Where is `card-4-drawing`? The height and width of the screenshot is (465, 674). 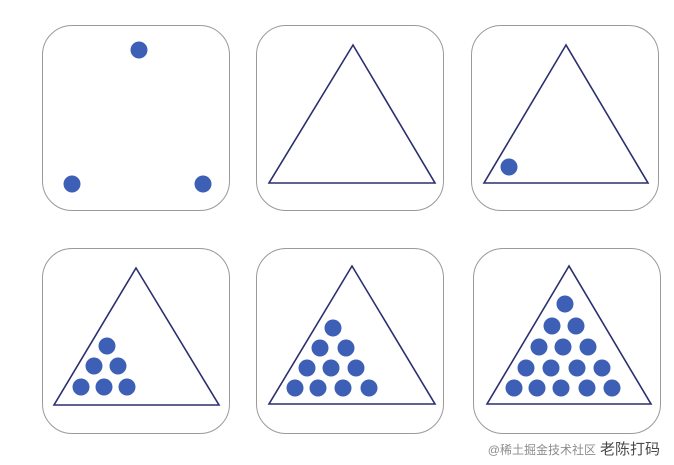
card-4-drawing is located at coordinates (136, 336).